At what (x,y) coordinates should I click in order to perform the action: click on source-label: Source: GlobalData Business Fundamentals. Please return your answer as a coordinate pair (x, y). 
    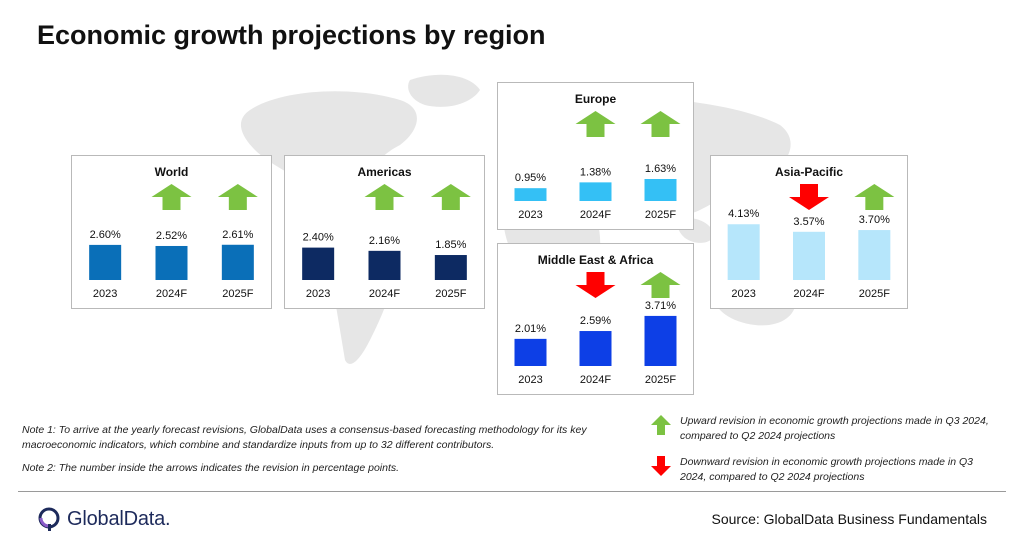
    Looking at the image, I should click on (849, 519).